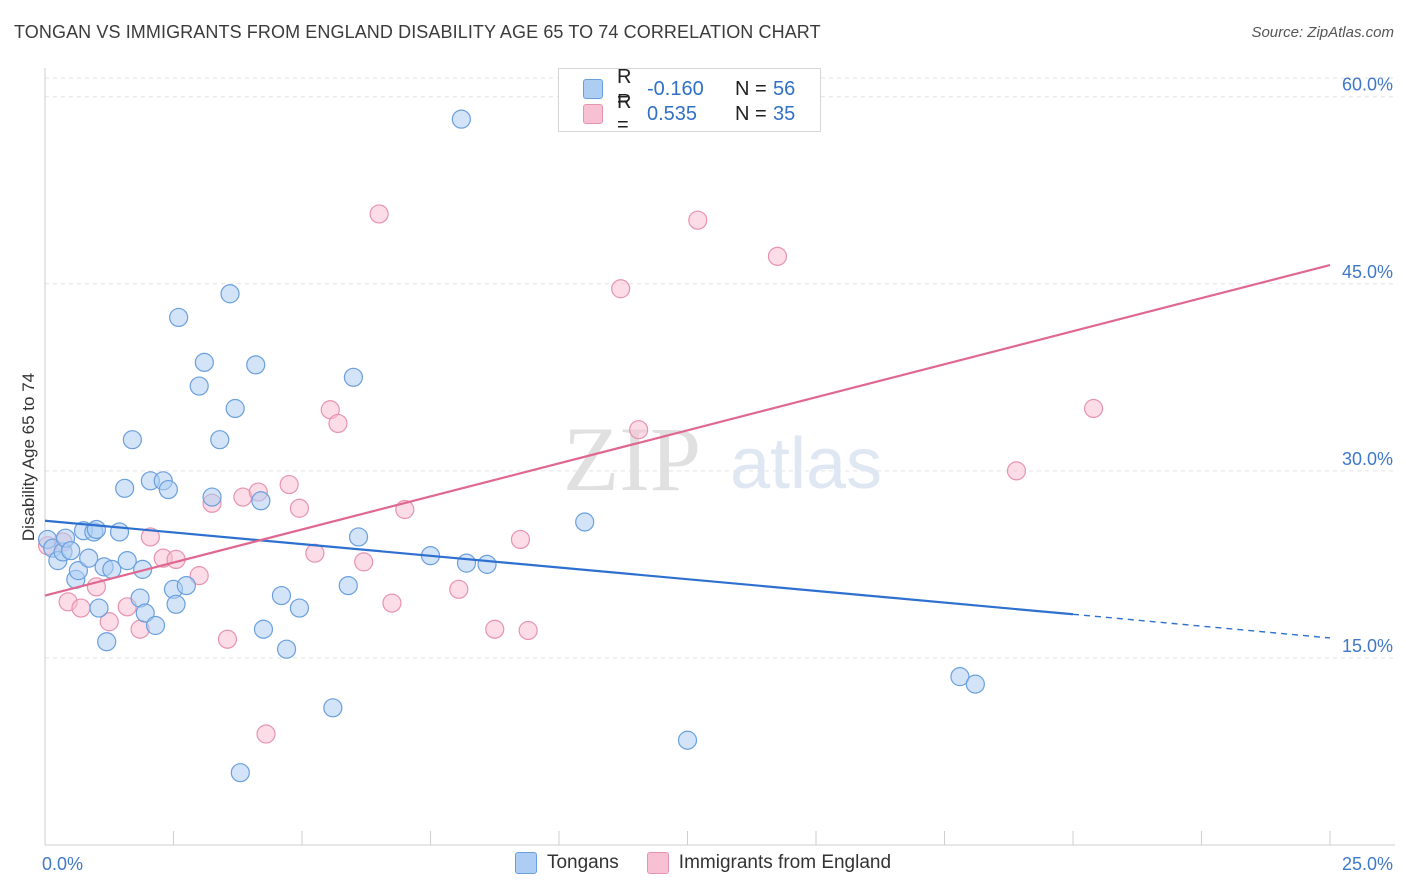 This screenshot has height=892, width=1406. Describe the element at coordinates (1322, 32) in the screenshot. I see `source-credit: Source: ZipAtlas.com` at that location.